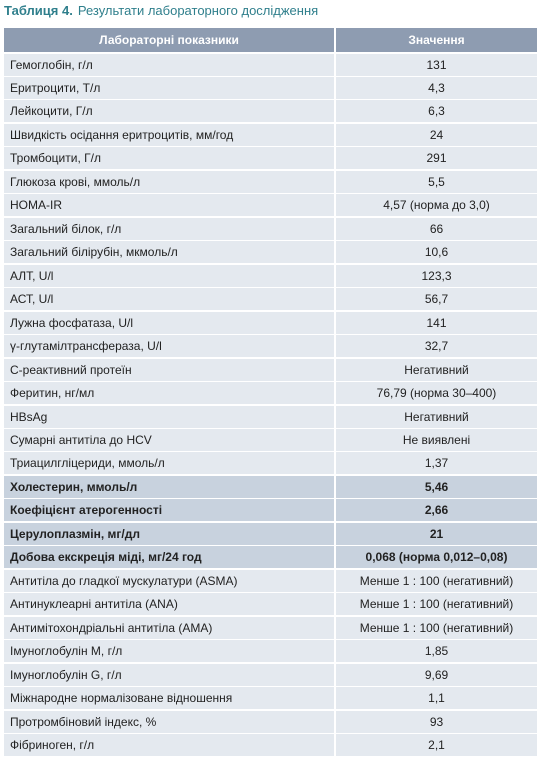 The image size is (541, 758). I want to click on table-row: С-реактивний протеїн Негативний, so click(270, 369).